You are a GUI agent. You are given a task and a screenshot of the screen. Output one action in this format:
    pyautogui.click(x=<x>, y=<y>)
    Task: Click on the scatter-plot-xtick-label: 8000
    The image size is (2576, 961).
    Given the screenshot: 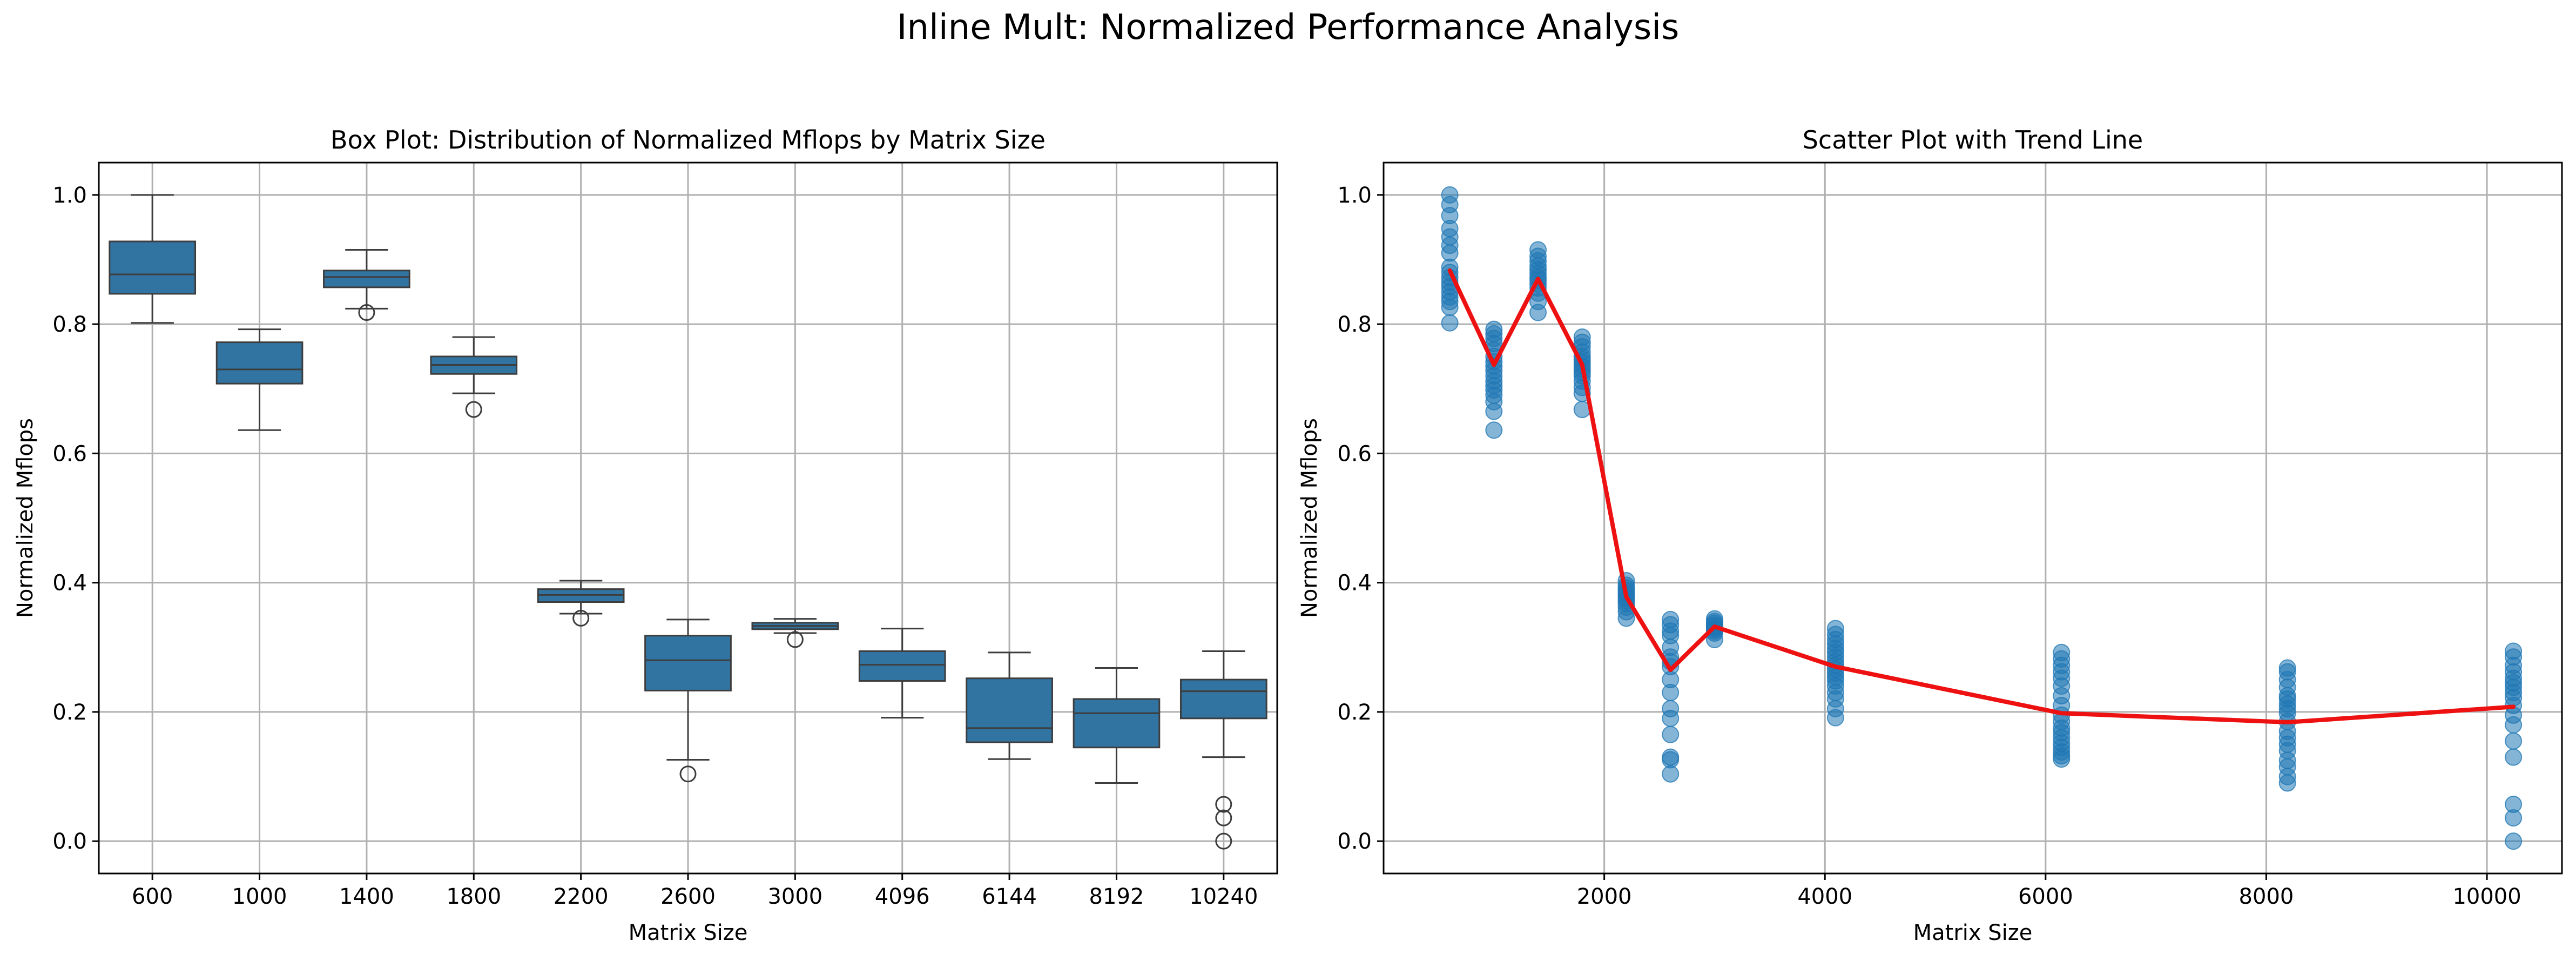 What is the action you would take?
    pyautogui.click(x=2266, y=896)
    